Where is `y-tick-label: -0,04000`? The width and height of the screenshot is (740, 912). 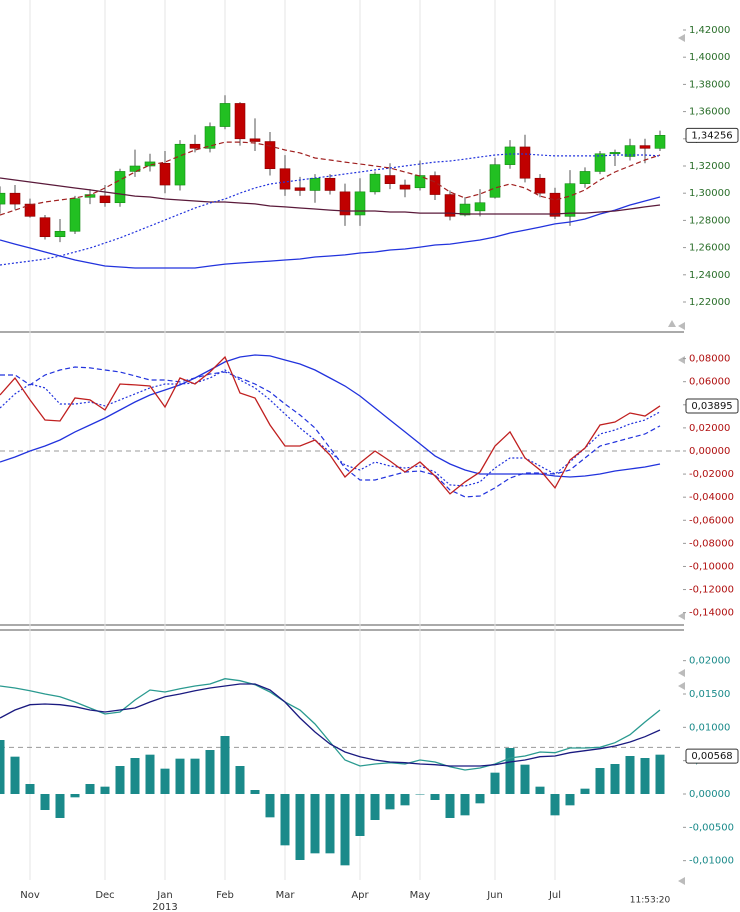 y-tick-label: -0,04000 is located at coordinates (711, 497).